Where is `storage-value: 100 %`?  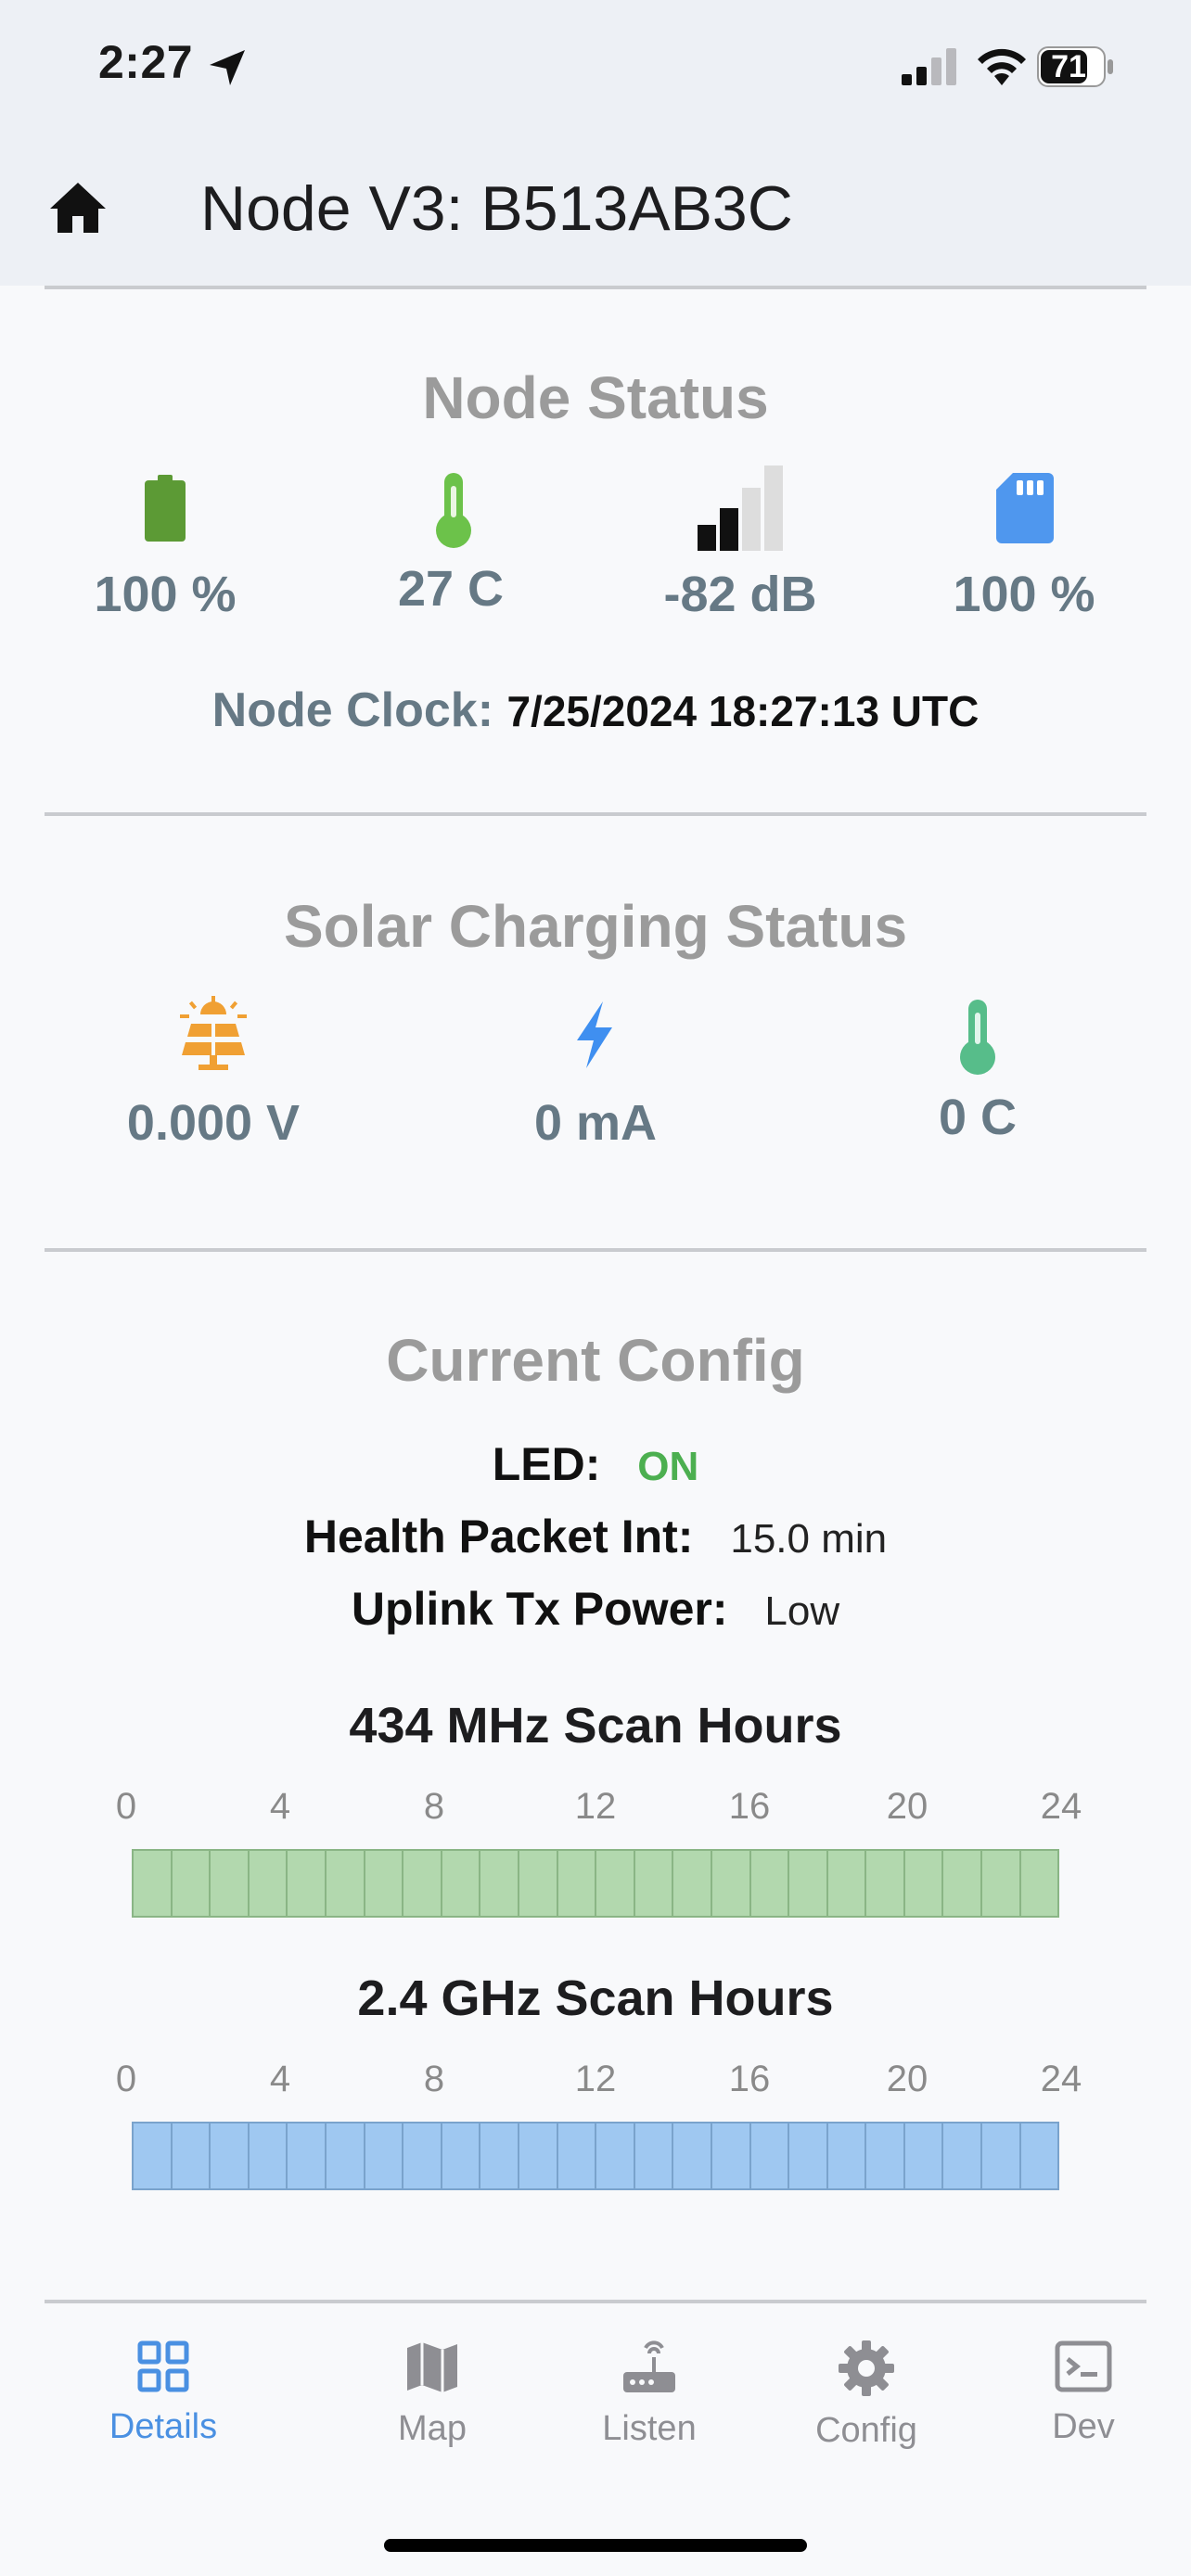 storage-value: 100 % is located at coordinates (1024, 595).